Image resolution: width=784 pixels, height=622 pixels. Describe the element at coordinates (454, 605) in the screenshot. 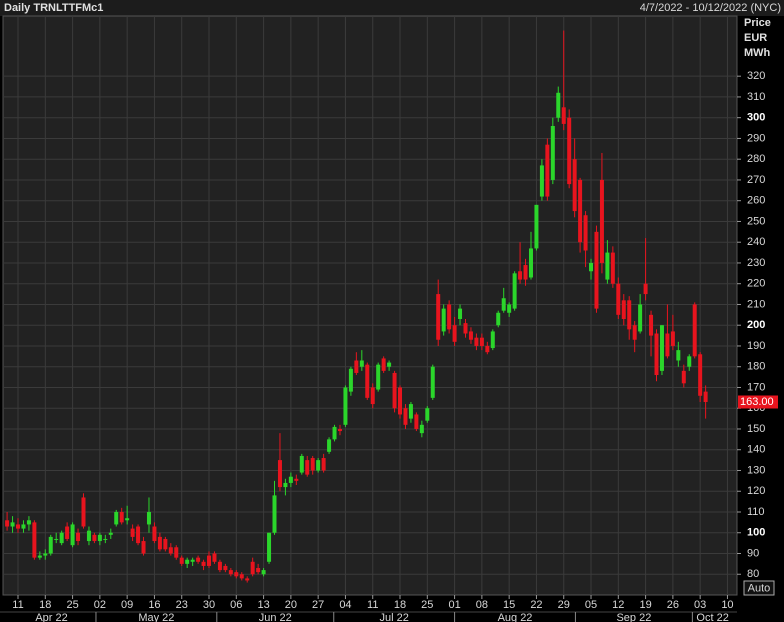

I see `x-tick-label: 01` at that location.